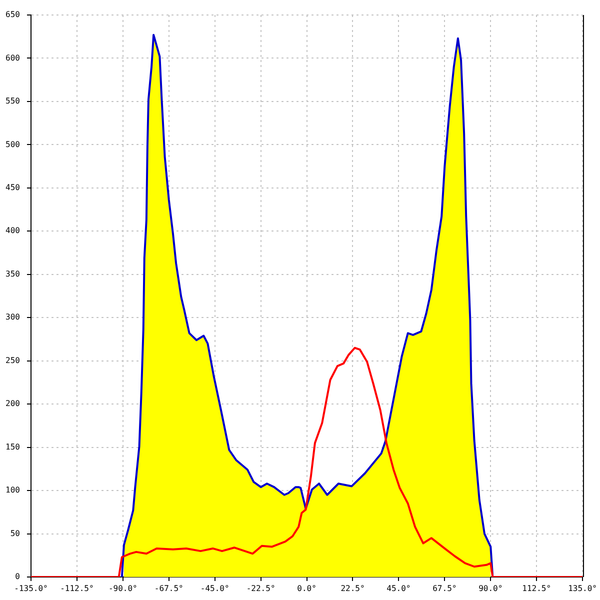  What do you see at coordinates (13, 231) in the screenshot?
I see `y-tick-label: 400` at bounding box center [13, 231].